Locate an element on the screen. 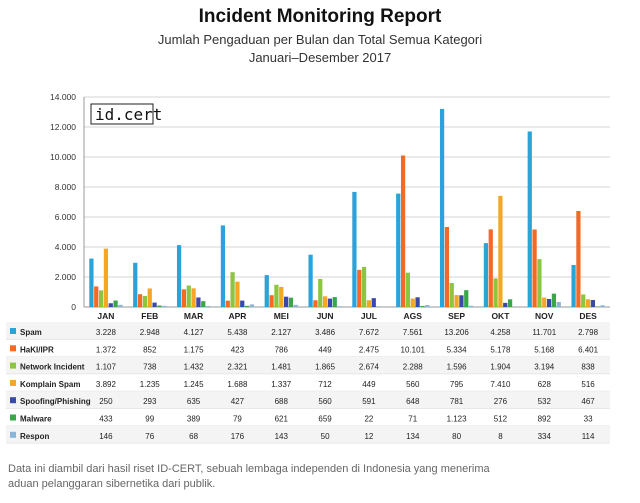 This screenshot has width=640, height=503. data-label: 5.168 is located at coordinates (544, 349).